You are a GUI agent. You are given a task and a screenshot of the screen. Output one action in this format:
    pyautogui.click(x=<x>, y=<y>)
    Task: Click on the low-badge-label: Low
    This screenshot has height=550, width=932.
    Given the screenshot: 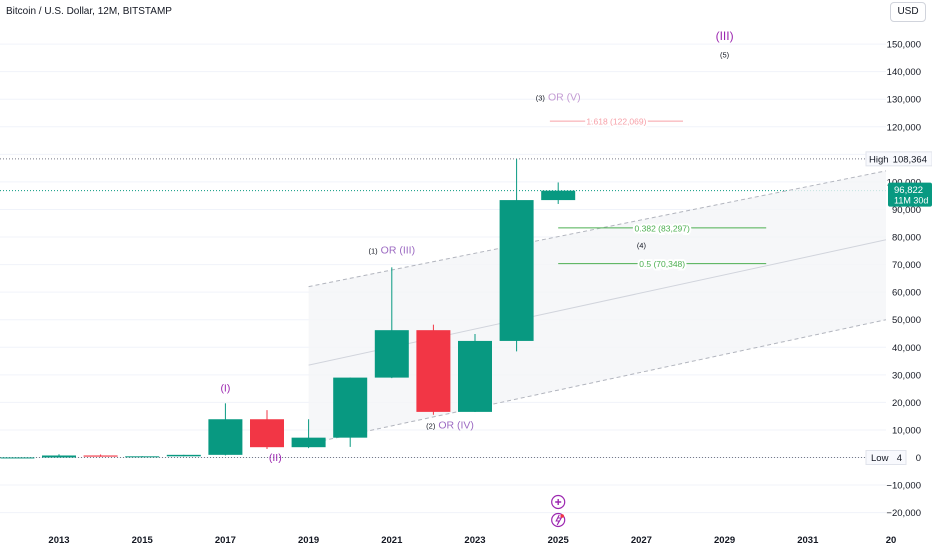 What is the action you would take?
    pyautogui.click(x=880, y=458)
    